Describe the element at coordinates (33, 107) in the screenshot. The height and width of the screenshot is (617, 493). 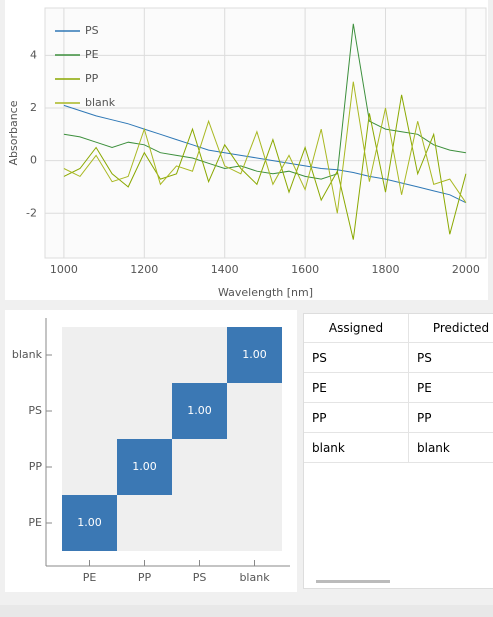
I see `y-tick-label: 2` at that location.